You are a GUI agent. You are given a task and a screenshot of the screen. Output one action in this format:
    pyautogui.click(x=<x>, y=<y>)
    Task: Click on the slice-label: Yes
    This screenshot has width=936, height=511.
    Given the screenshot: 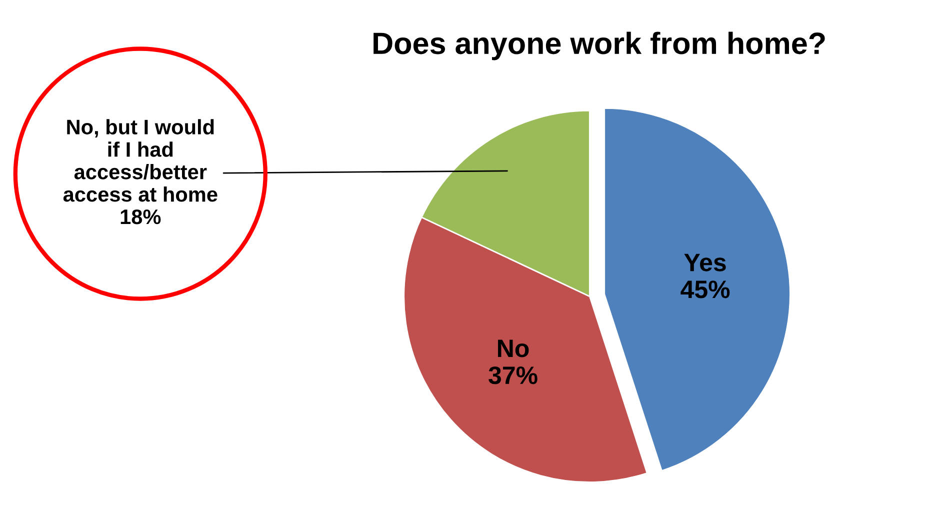 What is the action you would take?
    pyautogui.click(x=705, y=263)
    